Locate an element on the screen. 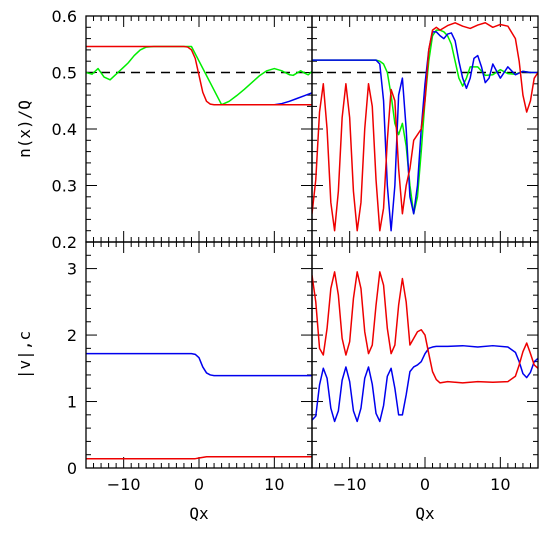  bottom-left-xtick-label: 0 is located at coordinates (199, 484).